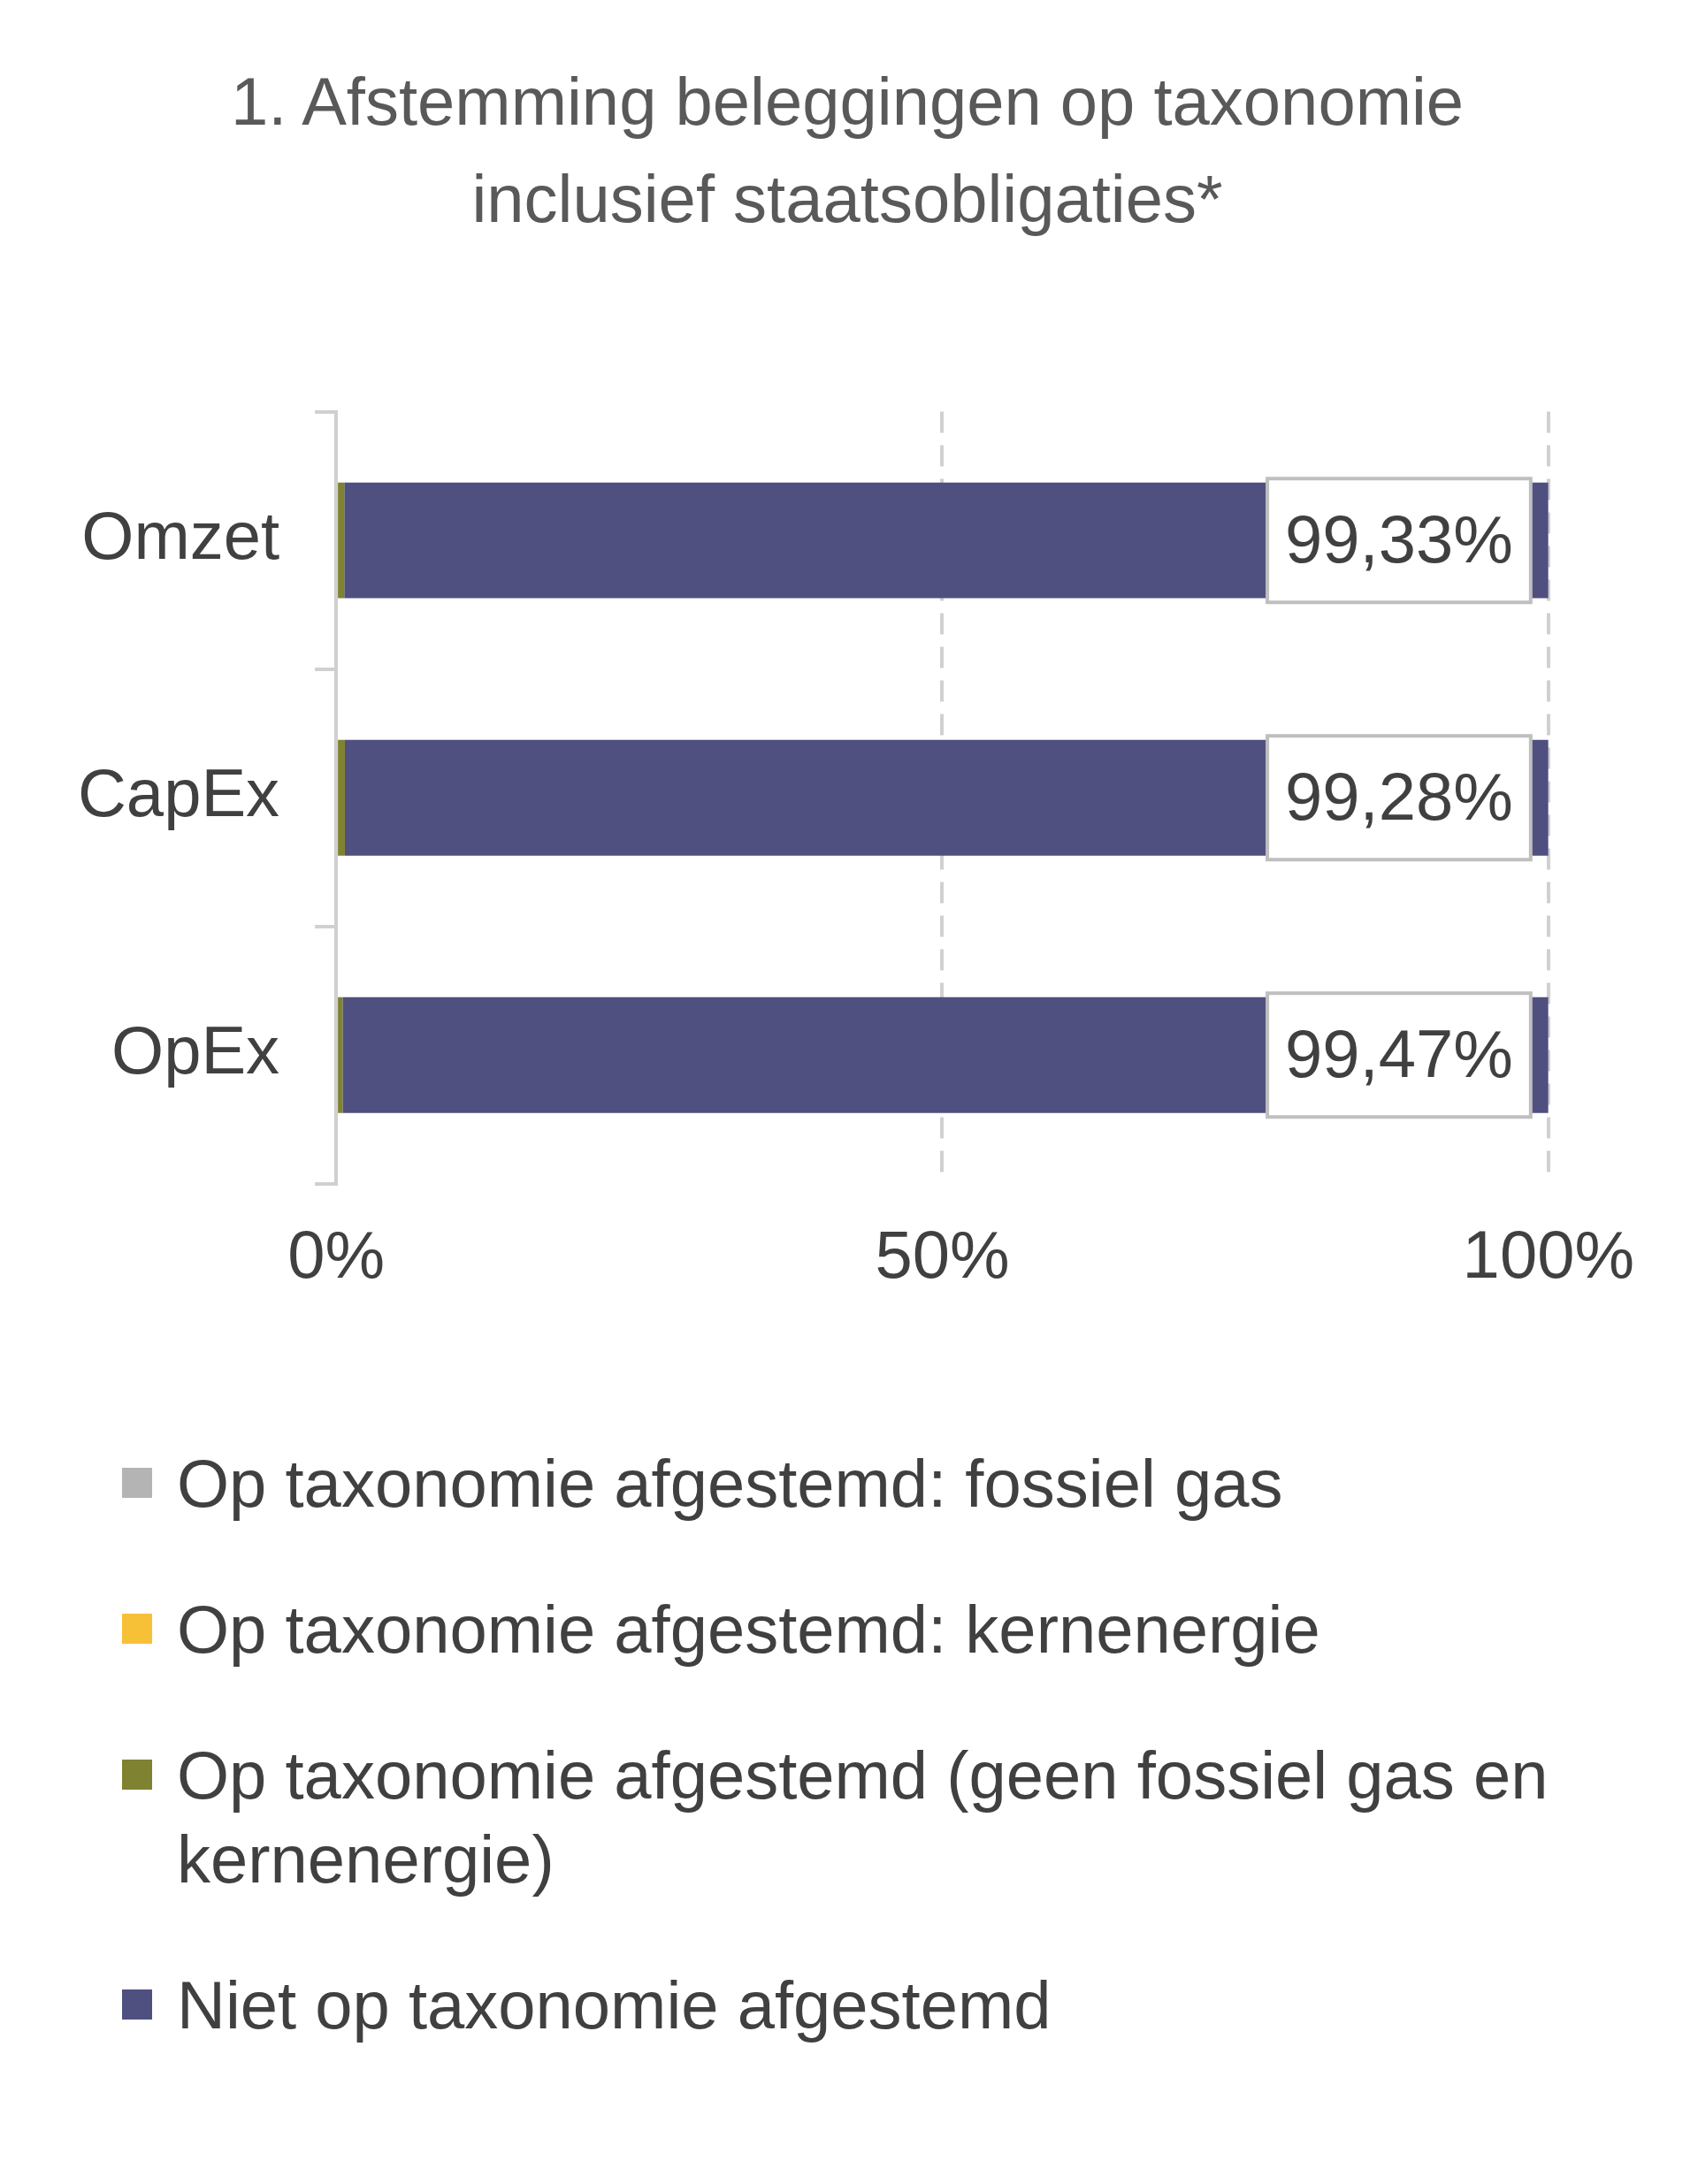 The image size is (1698, 2184). I want to click on y-tick-label: CapEx, so click(179, 793).